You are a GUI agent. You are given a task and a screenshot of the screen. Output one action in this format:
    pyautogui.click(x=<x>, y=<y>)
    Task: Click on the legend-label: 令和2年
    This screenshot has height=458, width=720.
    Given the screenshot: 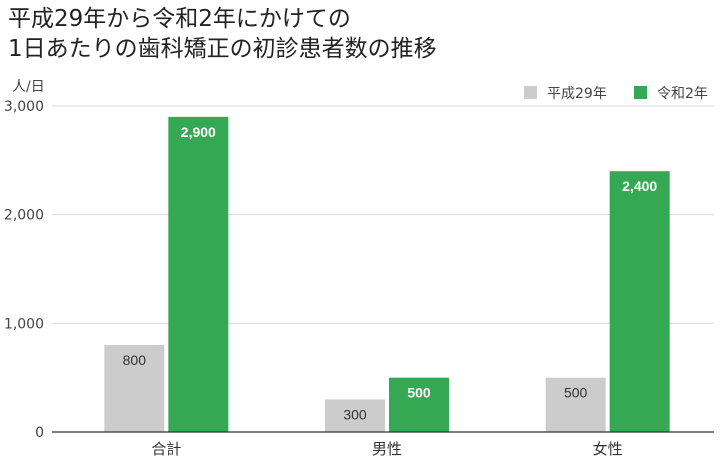 What is the action you would take?
    pyautogui.click(x=682, y=94)
    